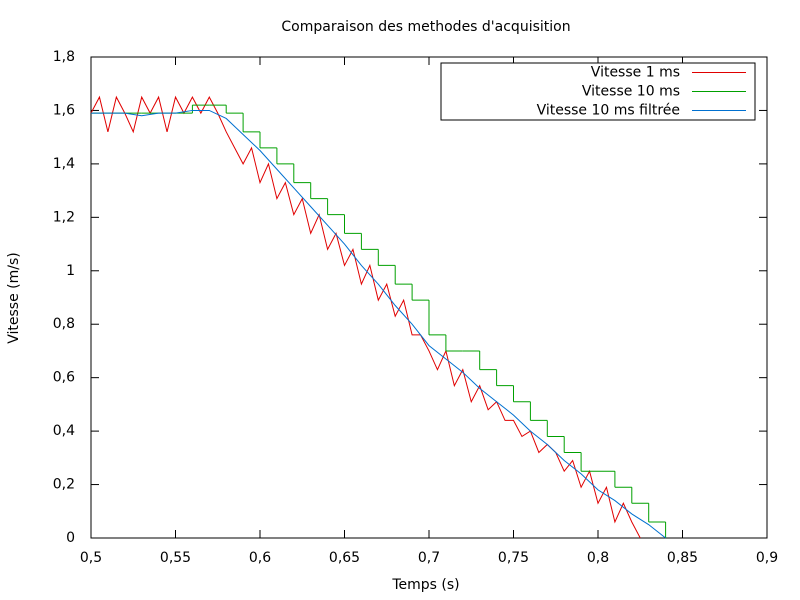 The height and width of the screenshot is (600, 800). I want to click on y-tick-label: 0,6, so click(64, 378).